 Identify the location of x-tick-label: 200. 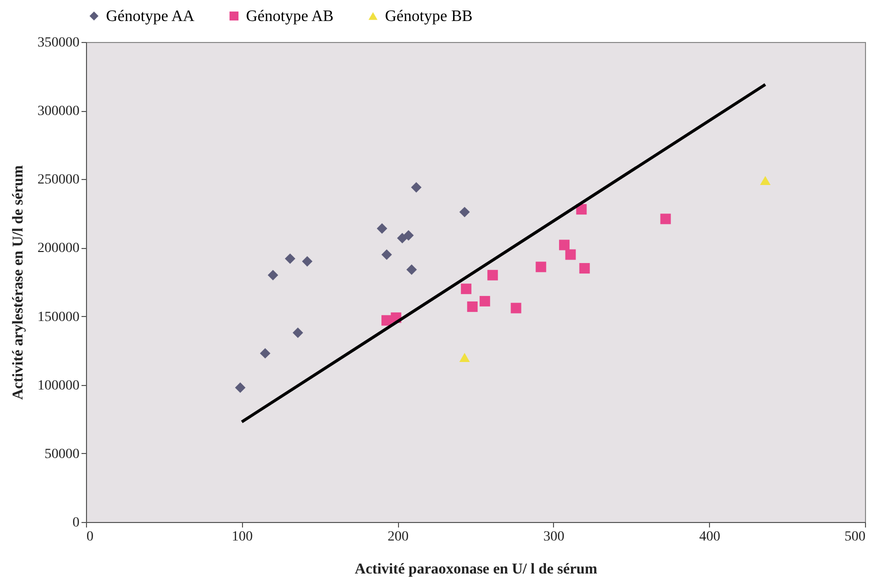
(398, 537).